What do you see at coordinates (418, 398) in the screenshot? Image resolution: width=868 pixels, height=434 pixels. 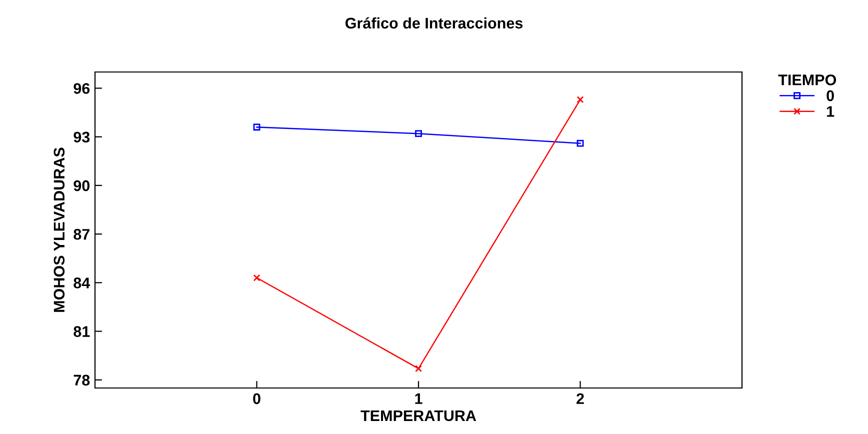 I see `x-tick-label: 1` at bounding box center [418, 398].